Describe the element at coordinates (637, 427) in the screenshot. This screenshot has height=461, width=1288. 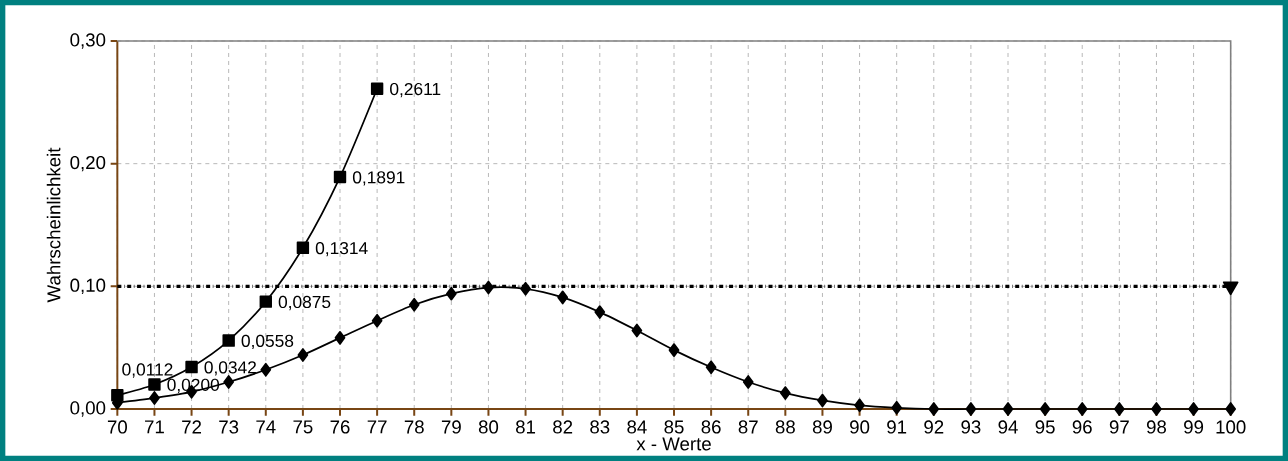
I see `x-tick-label: 84` at that location.